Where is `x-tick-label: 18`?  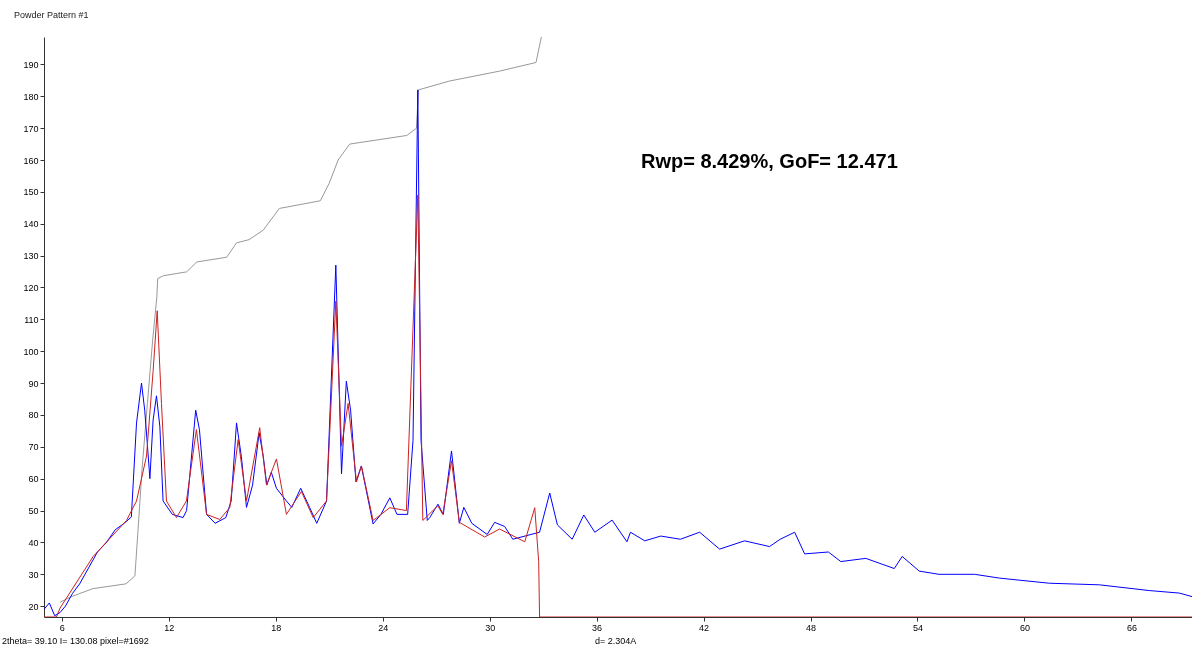
x-tick-label: 18 is located at coordinates (276, 627).